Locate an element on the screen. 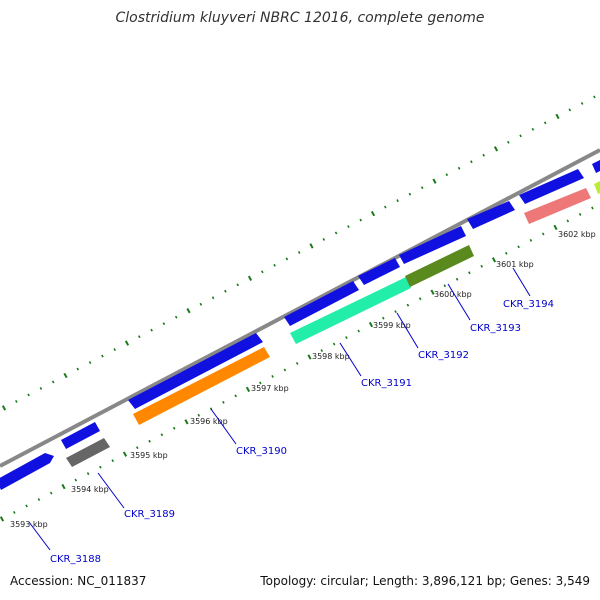  kbp-label-3602: 3602 kbp is located at coordinates (577, 234).